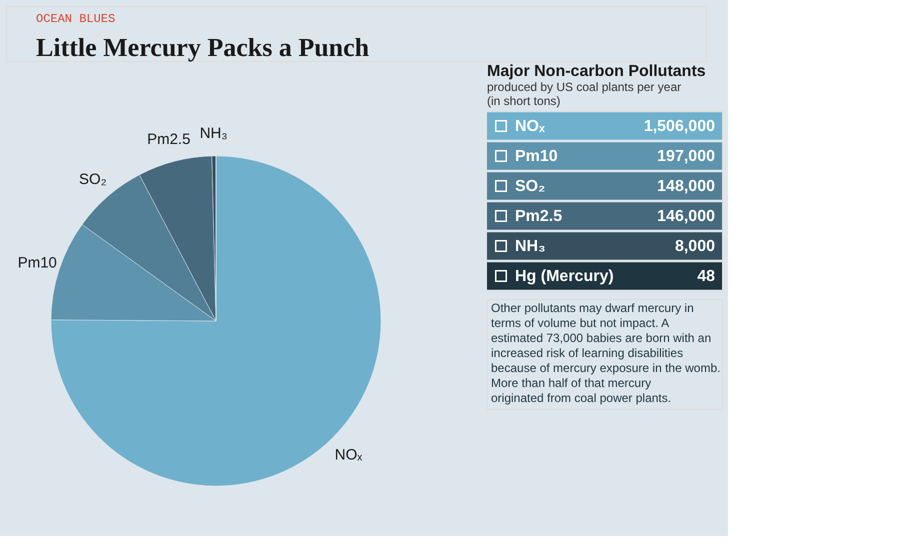 The image size is (900, 553). I want to click on text: produced by US coal plants per year (in short tons), so click(584, 94).